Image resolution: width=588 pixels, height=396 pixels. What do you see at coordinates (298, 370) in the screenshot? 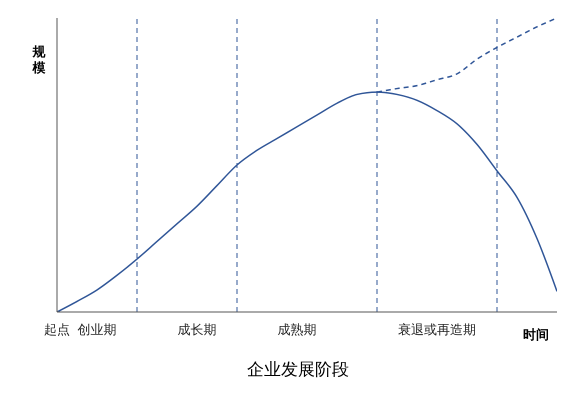
I see `text: 企业发展阶段` at bounding box center [298, 370].